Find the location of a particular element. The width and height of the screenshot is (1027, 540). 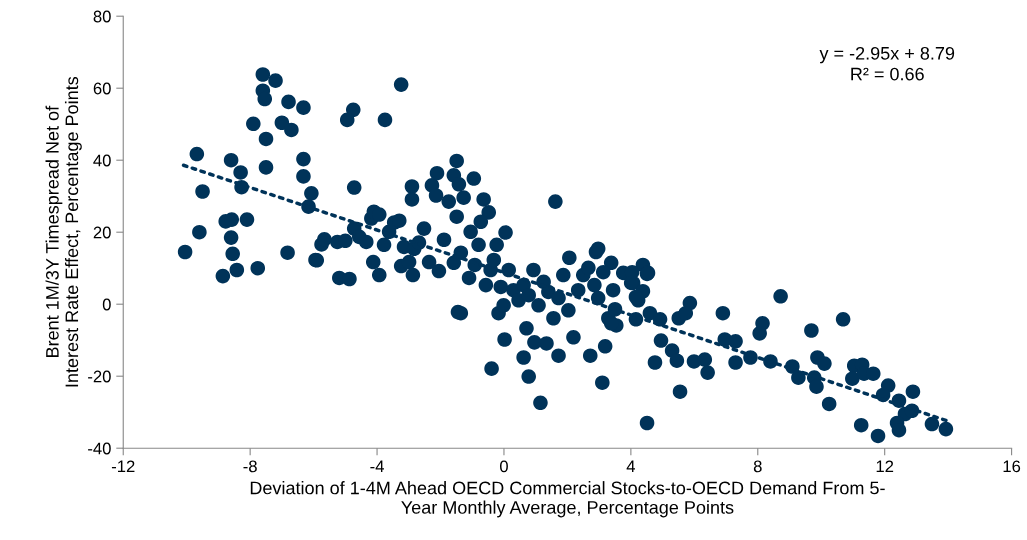

y-tick-label: 60 is located at coordinates (102, 88).